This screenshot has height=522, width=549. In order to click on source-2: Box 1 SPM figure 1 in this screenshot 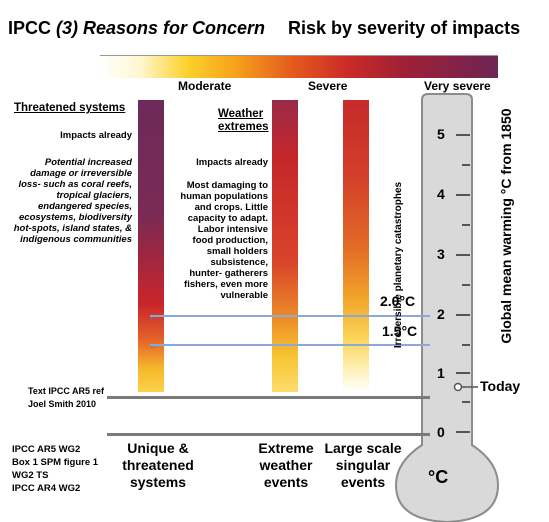, I will do `click(55, 462)`.